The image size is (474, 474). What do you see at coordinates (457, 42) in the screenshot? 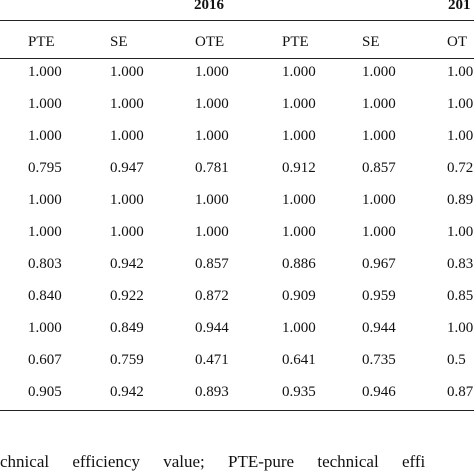
I see `column-header: OT` at bounding box center [457, 42].